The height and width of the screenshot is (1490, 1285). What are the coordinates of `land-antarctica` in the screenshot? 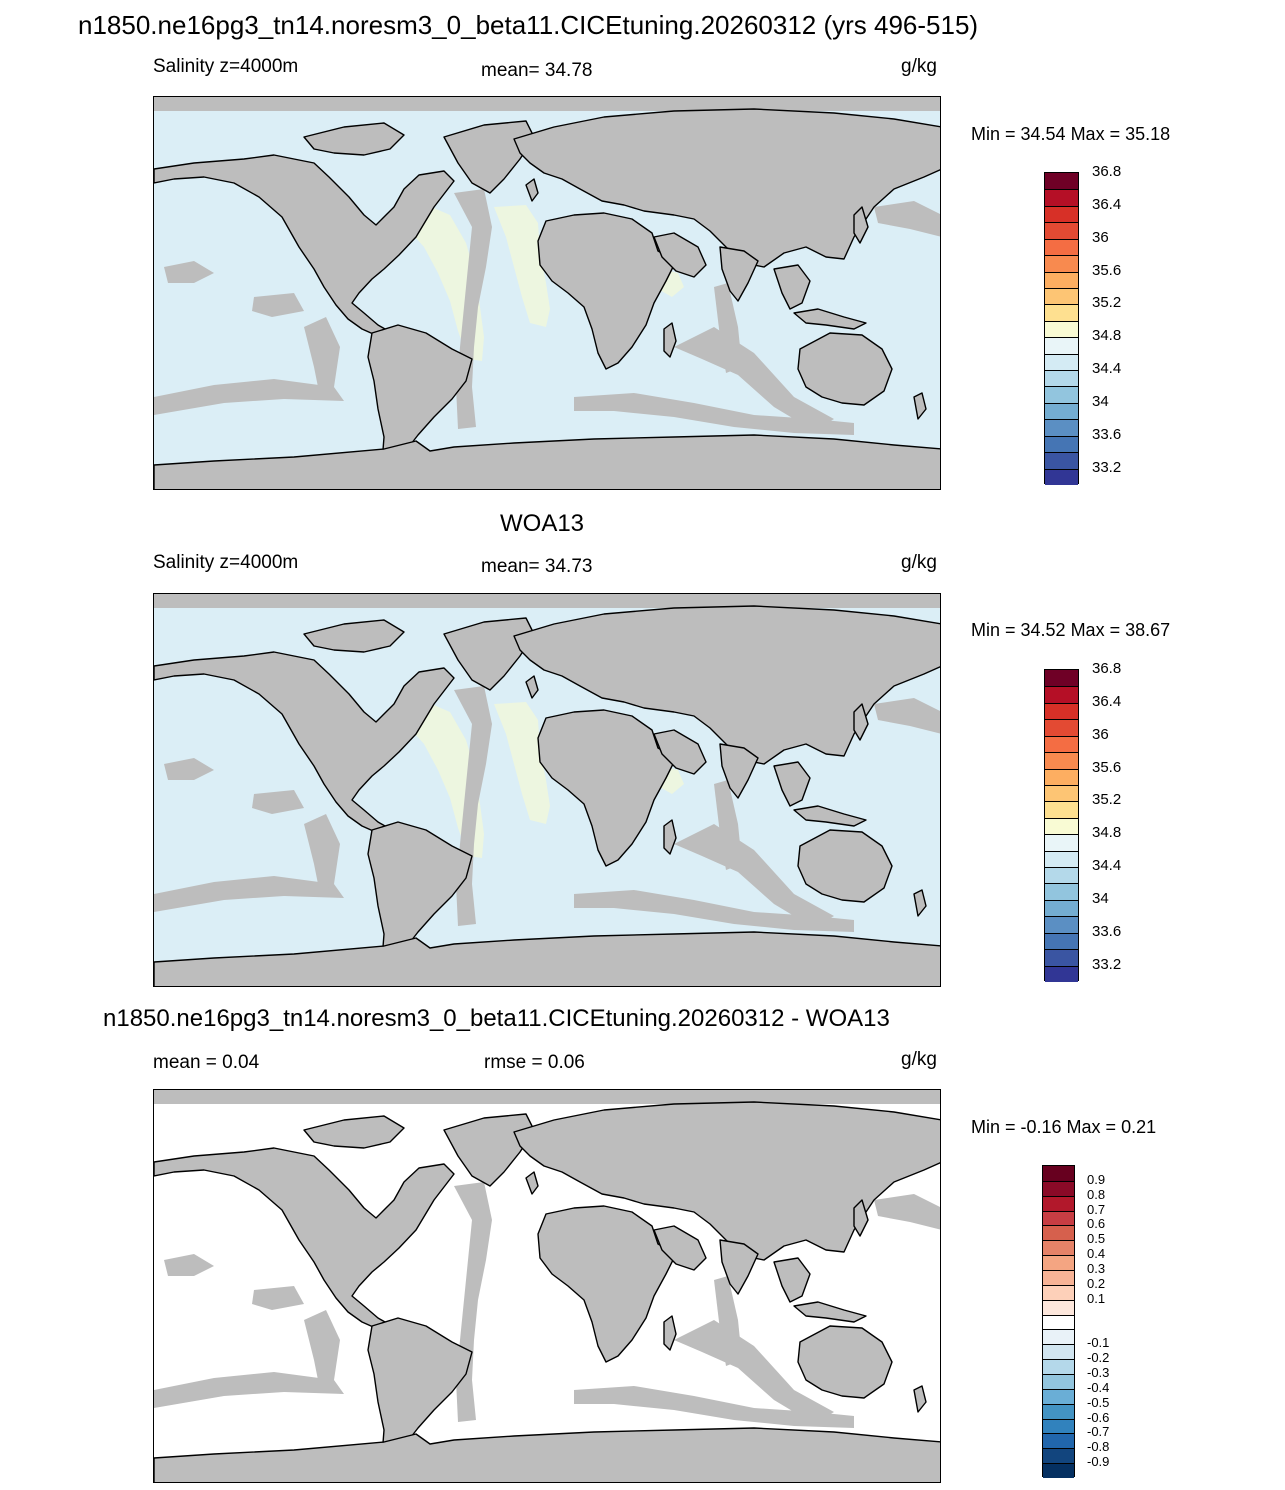 It's located at (547, 1454).